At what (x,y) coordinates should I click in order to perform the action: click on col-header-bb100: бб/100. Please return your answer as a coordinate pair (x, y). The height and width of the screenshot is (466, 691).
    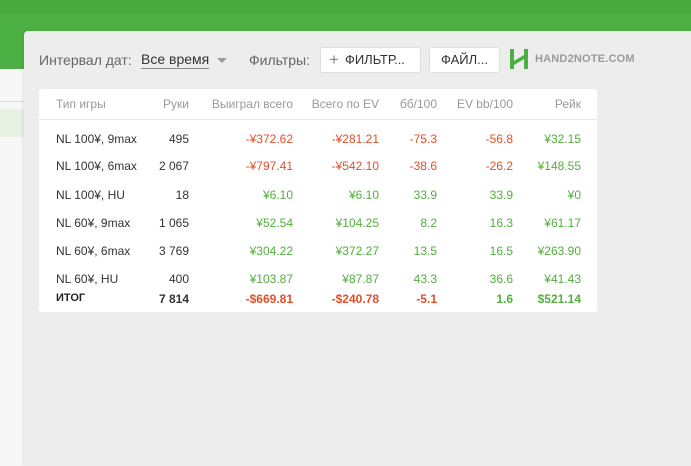
    Looking at the image, I should click on (418, 104).